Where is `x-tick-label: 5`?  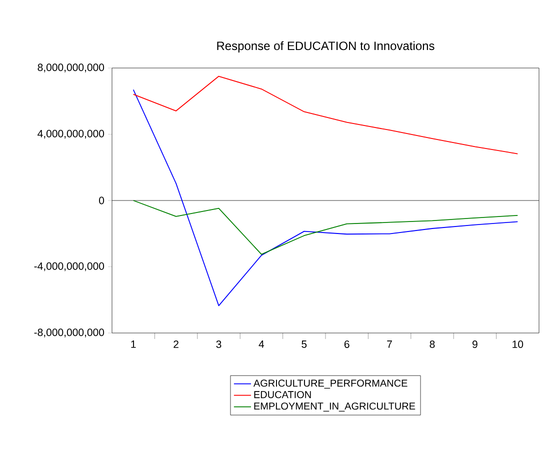 x-tick-label: 5 is located at coordinates (304, 344).